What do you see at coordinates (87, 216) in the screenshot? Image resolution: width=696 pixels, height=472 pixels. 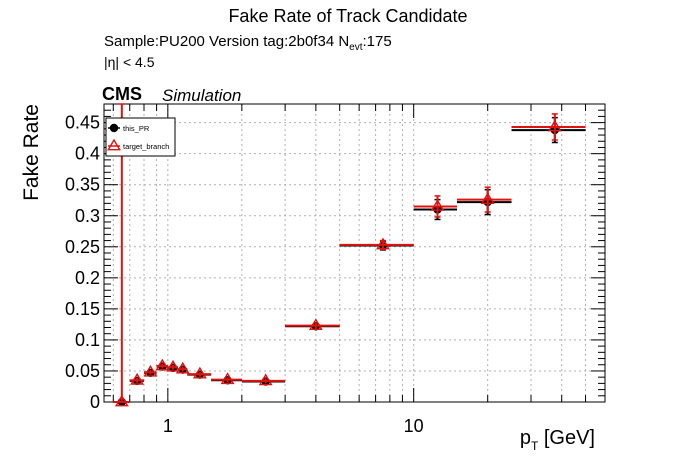 I see `y-tick-label: 0.3` at bounding box center [87, 216].